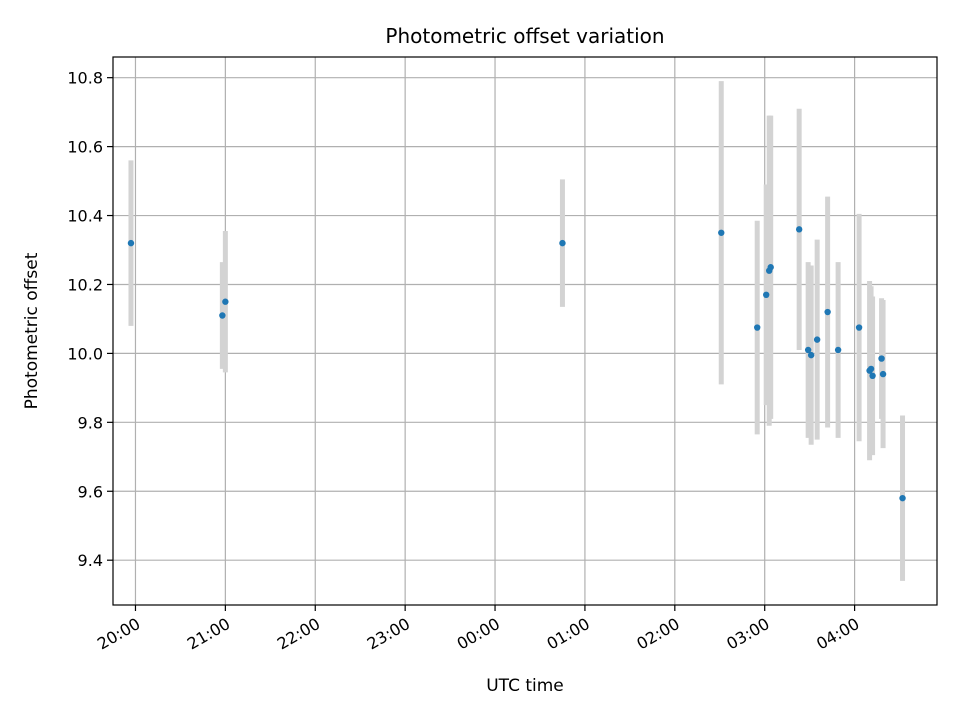  Describe the element at coordinates (85, 353) in the screenshot. I see `y-tick-label: 10.0` at that location.